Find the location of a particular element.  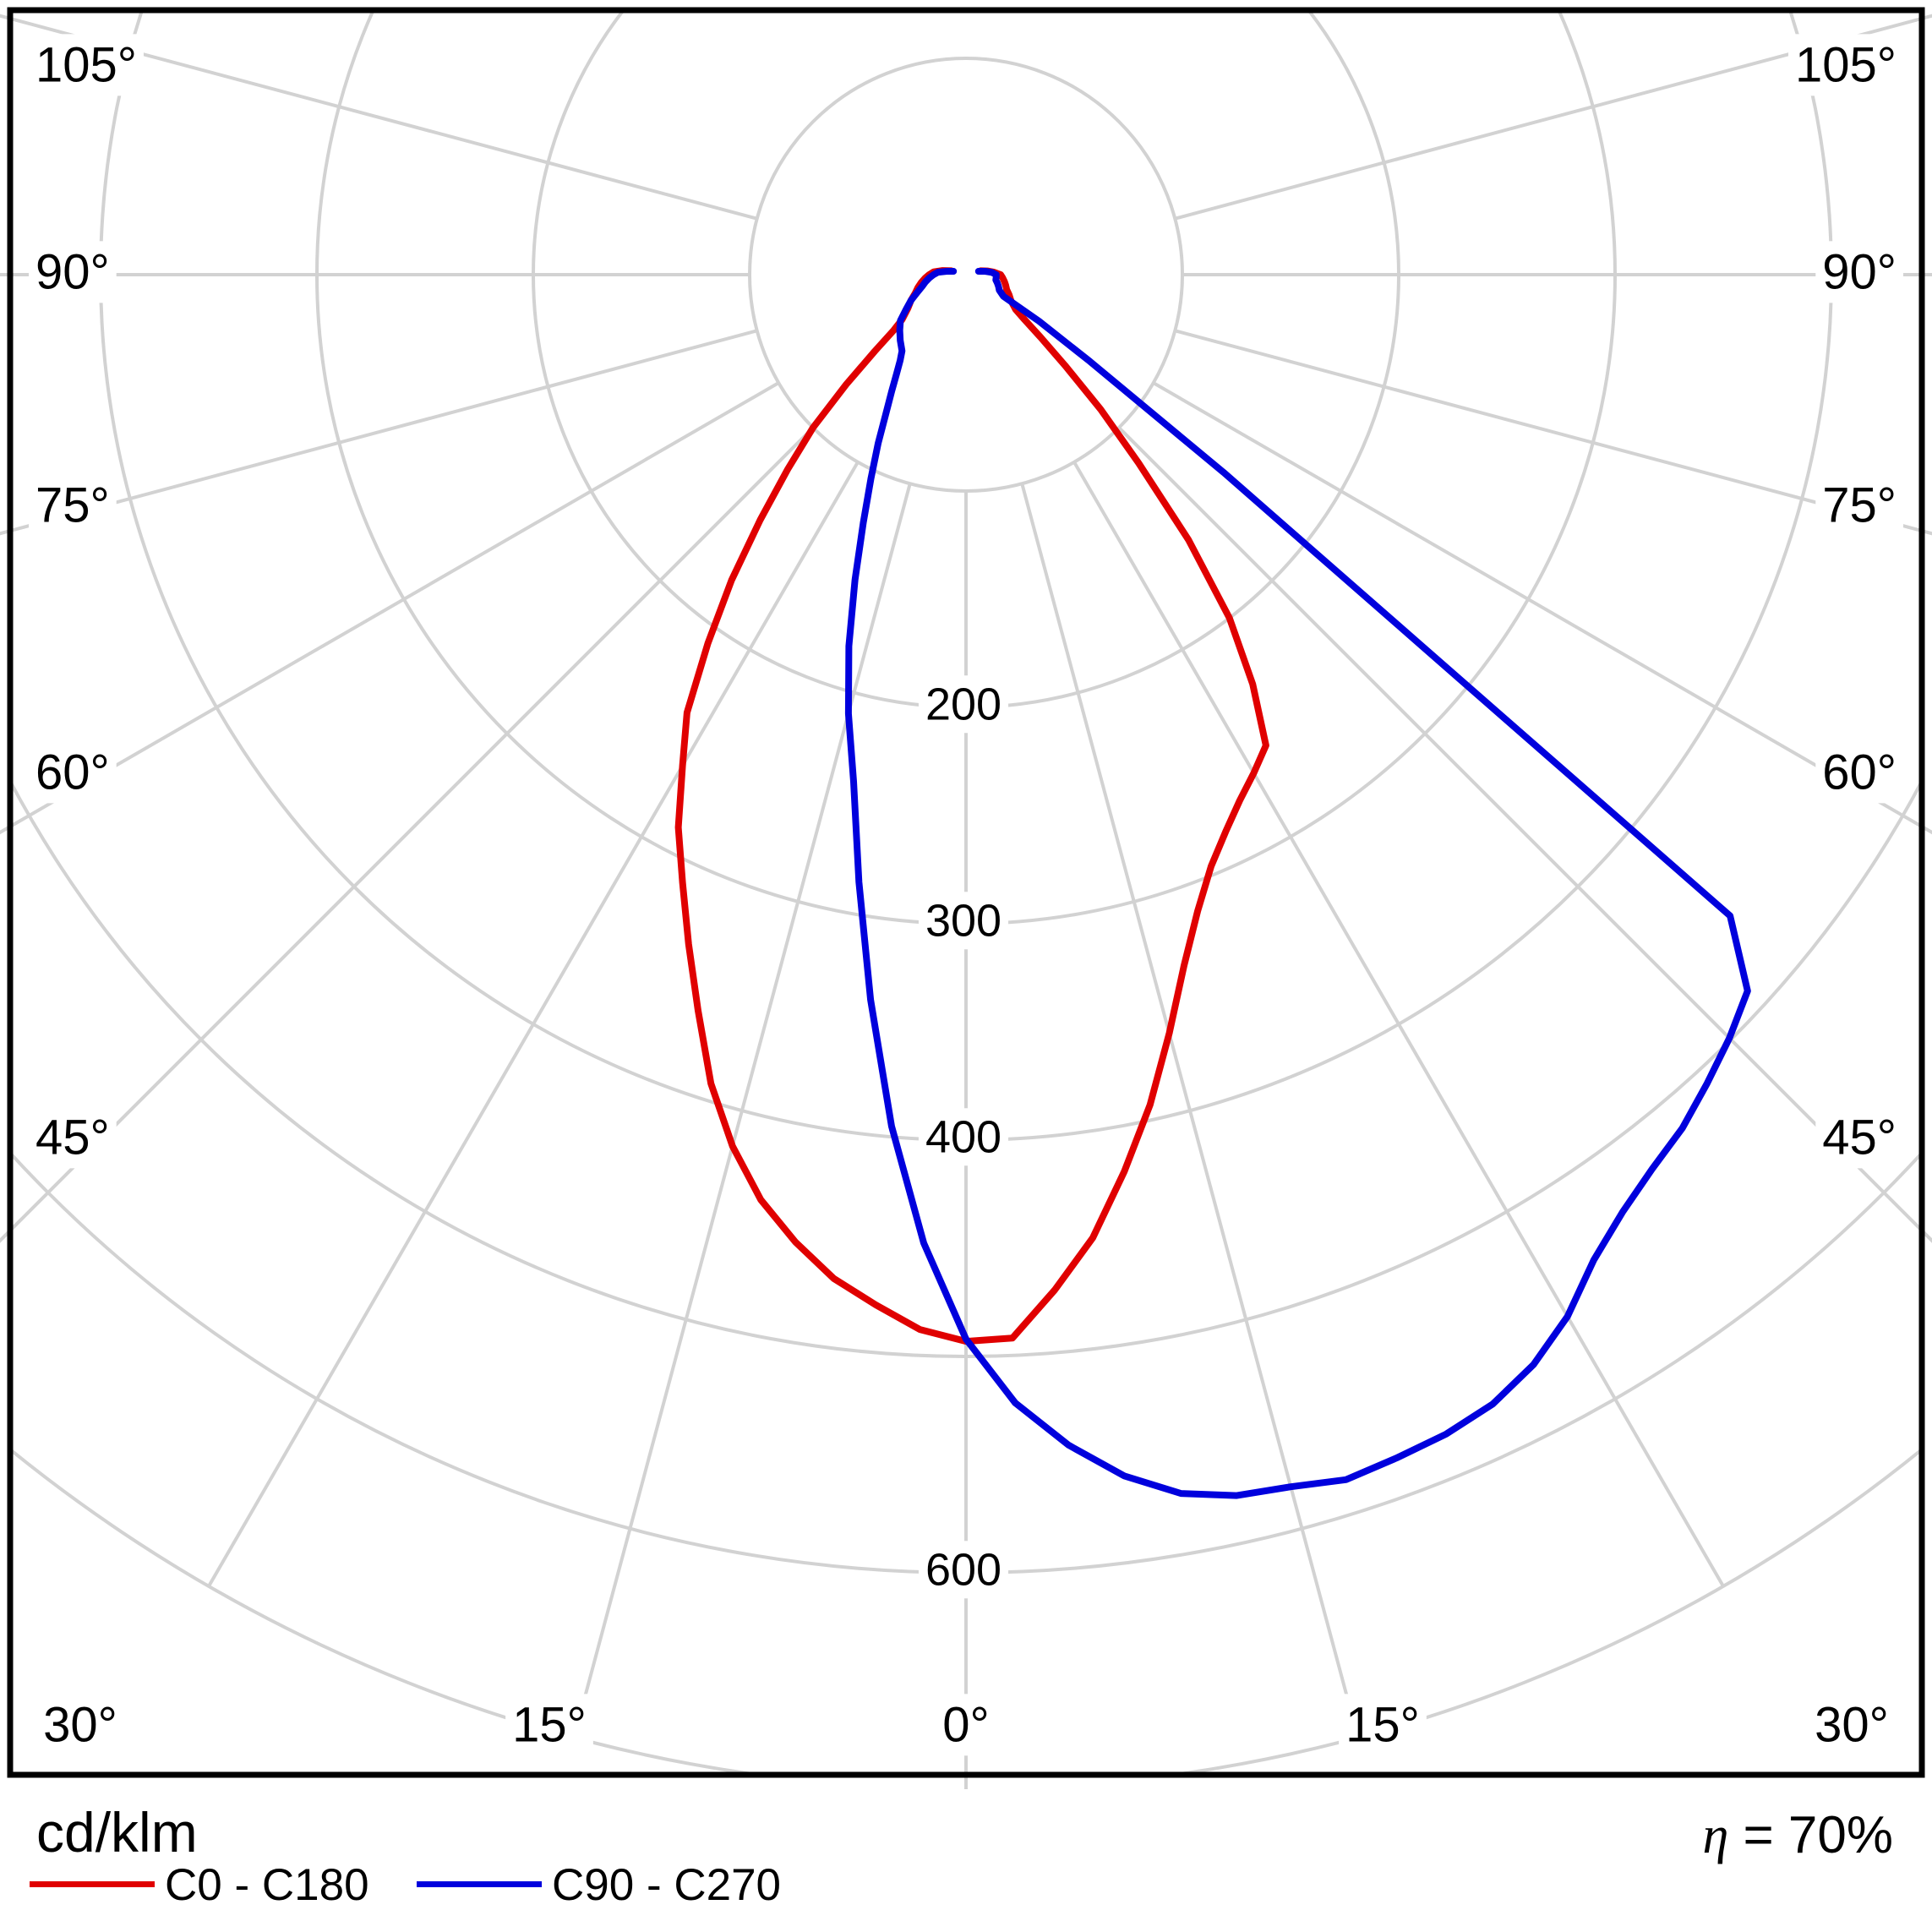

angle-label-bottom-left-15: 15° is located at coordinates (549, 1724).